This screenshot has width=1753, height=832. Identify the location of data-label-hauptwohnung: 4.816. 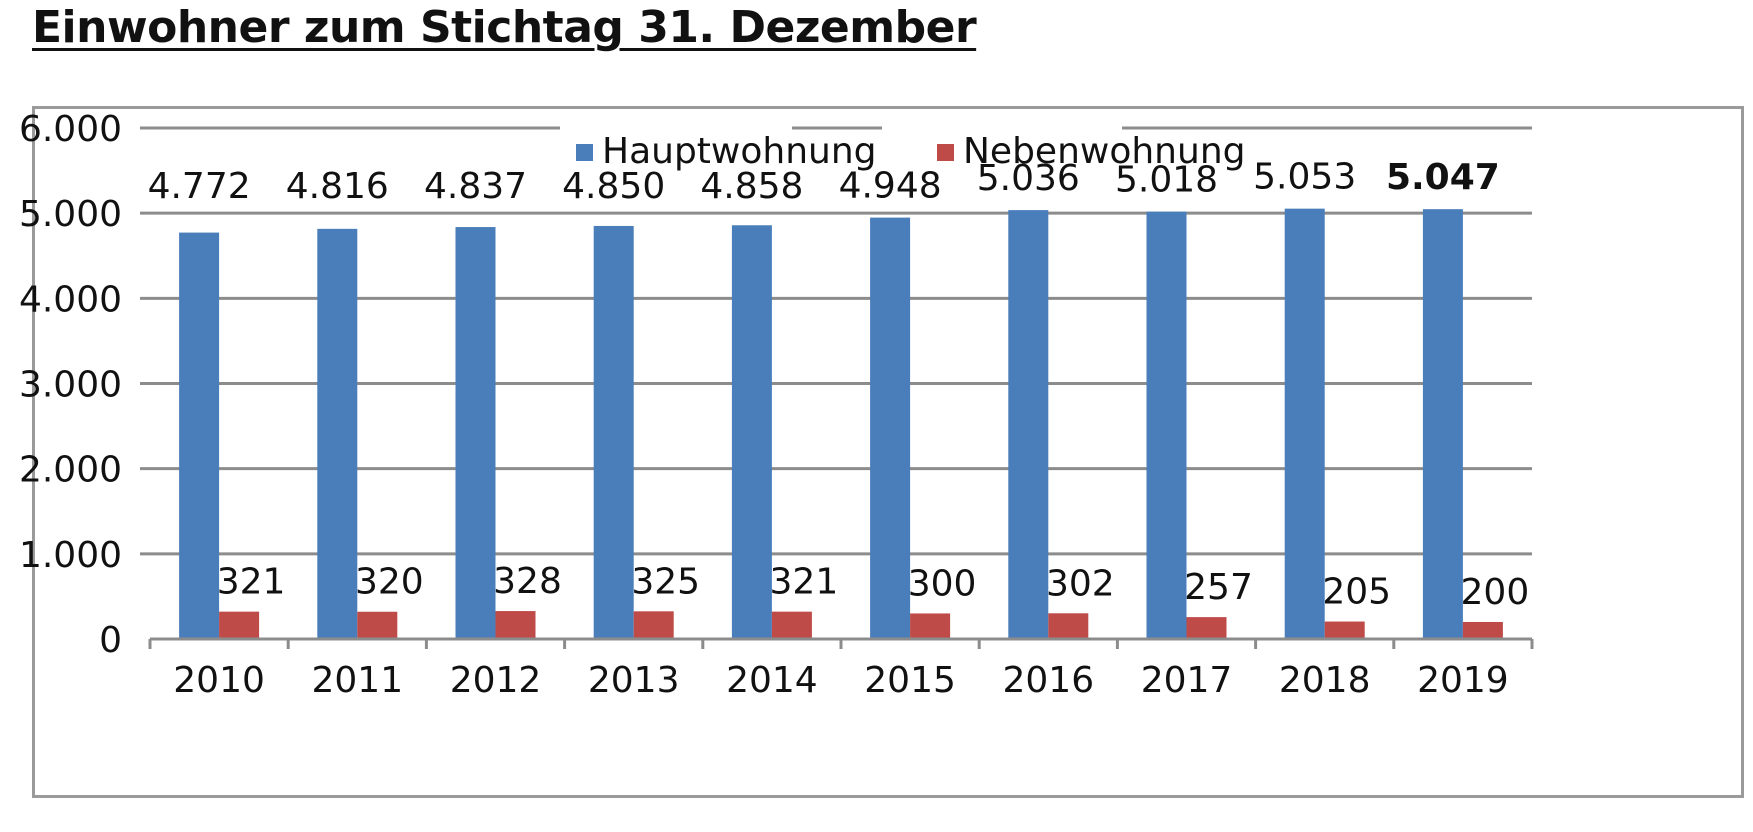
(337, 186).